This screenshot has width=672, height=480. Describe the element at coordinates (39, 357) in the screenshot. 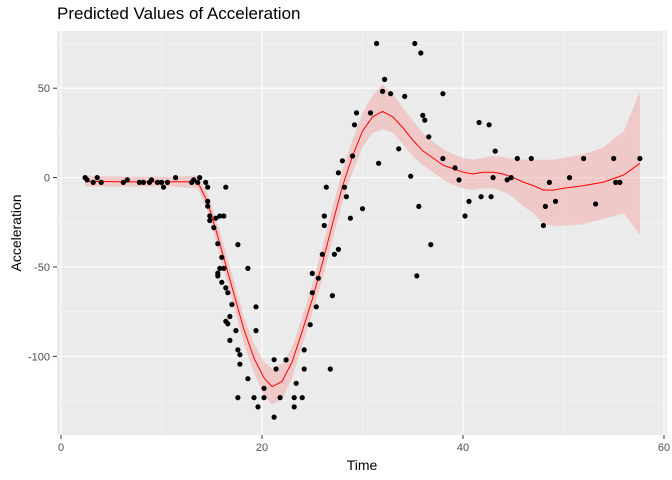

I see `y-tick-label: -100` at that location.